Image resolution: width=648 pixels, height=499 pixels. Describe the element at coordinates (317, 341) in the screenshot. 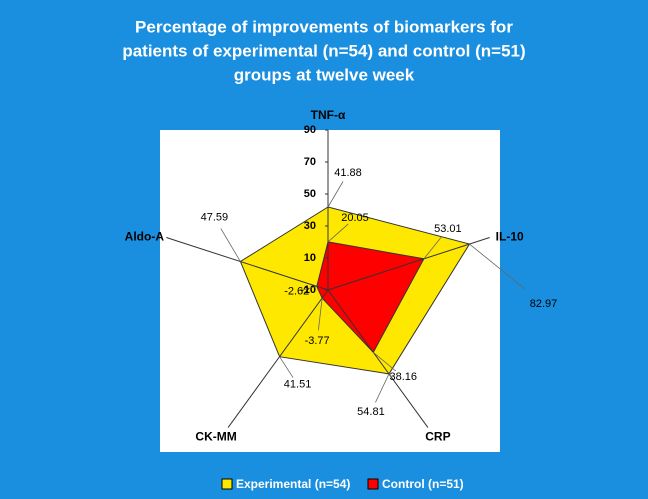

I see `data-label: -3.77` at that location.